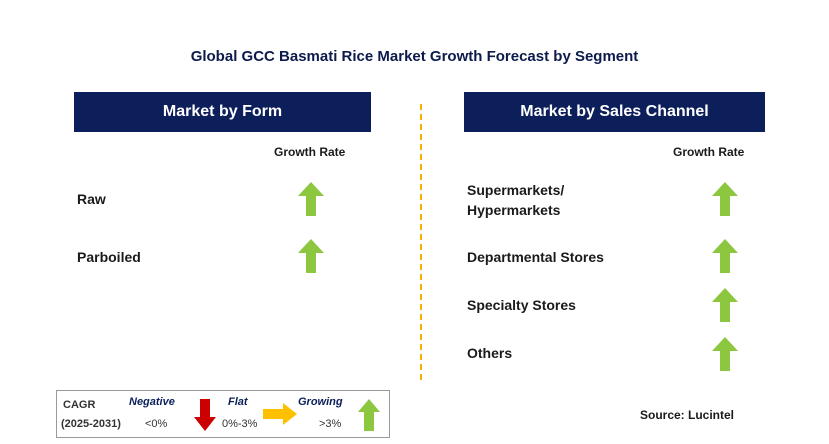 The image size is (829, 444). I want to click on sales-row-supermarkets-line2: Hypermarkets, so click(514, 210).